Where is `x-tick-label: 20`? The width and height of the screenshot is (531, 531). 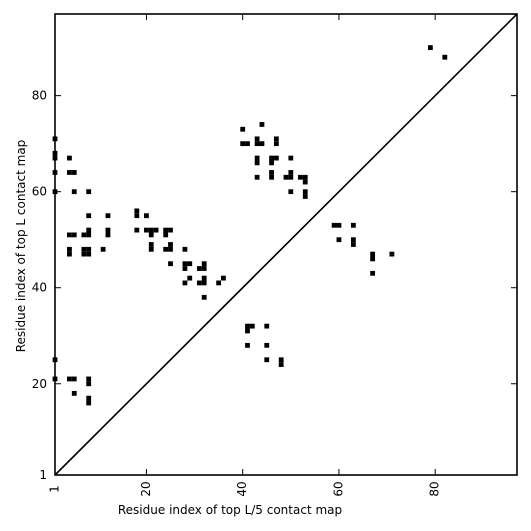 x-tick-label: 20 is located at coordinates (146, 488).